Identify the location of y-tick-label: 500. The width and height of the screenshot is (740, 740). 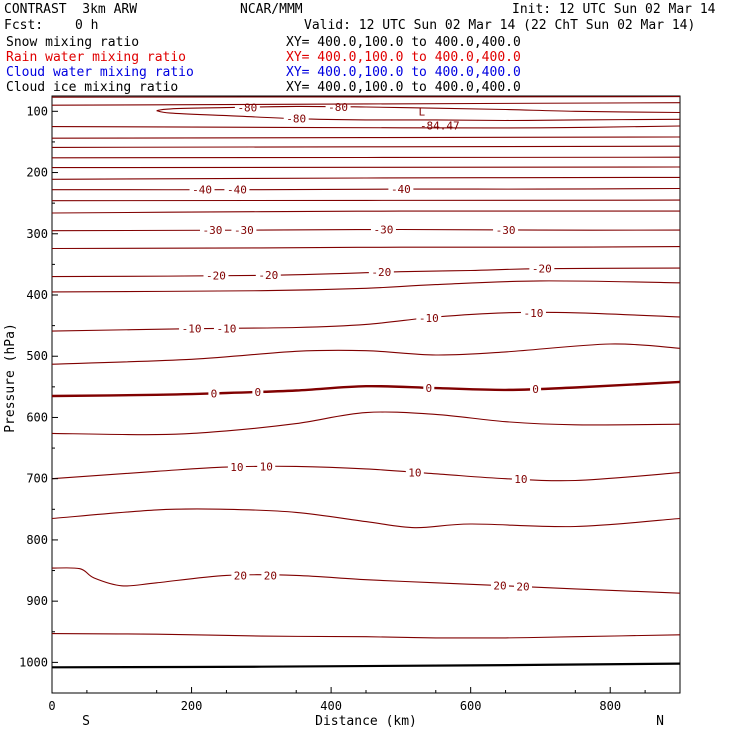
(37, 356).